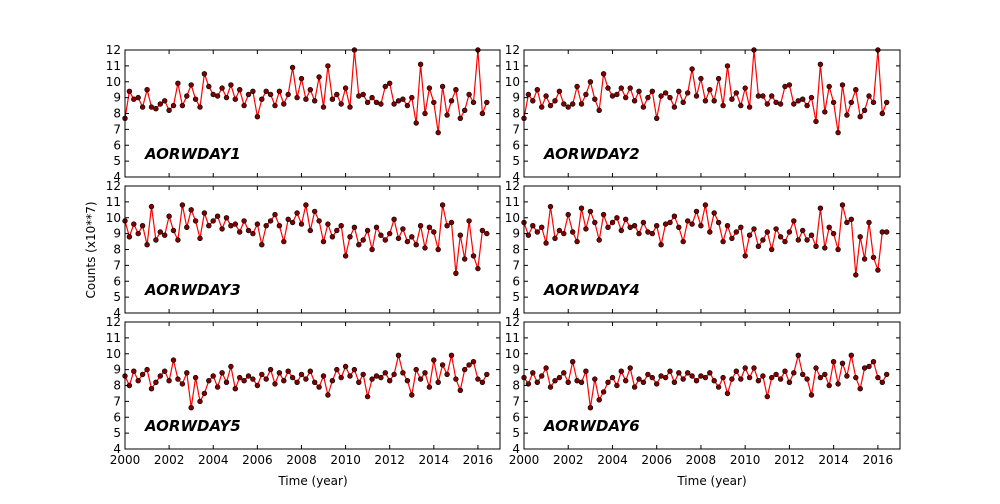 The image size is (1000, 504). Describe the element at coordinates (312, 481) in the screenshot. I see `x-axis-label-left: Time (year)` at that location.